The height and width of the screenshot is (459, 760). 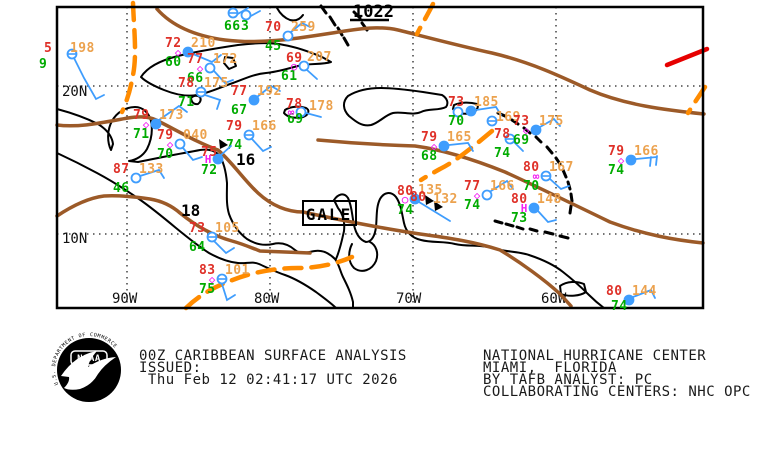 What do you see at coordinates (186, 102) in the screenshot?
I see `dewpoint-value: 71` at bounding box center [186, 102].